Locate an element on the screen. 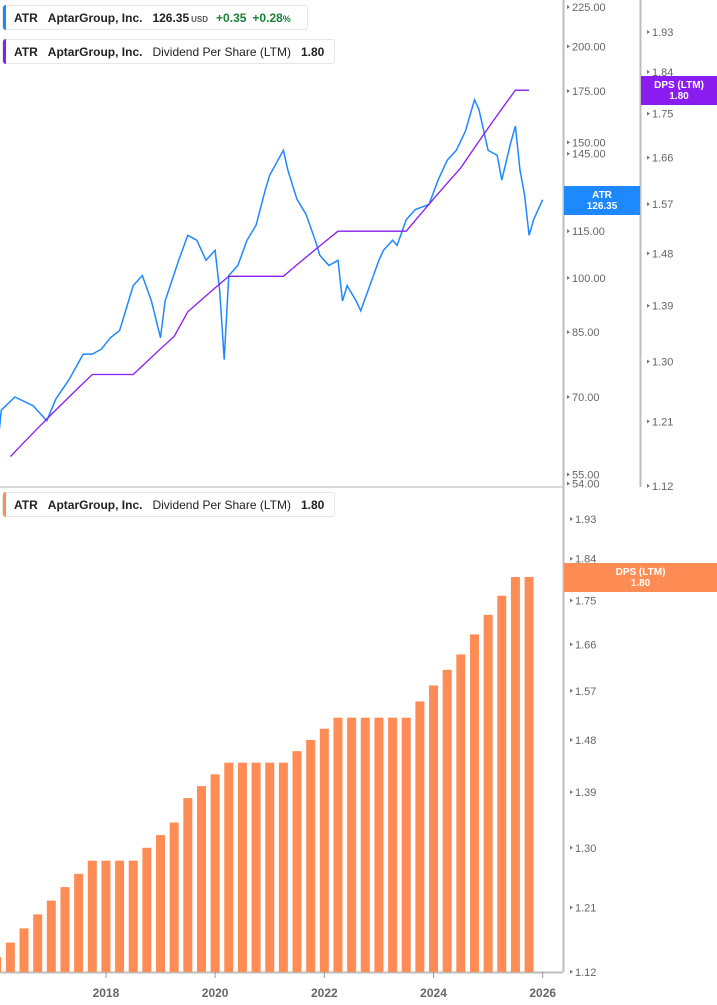  legend-ticker: ATR is located at coordinates (26, 504).